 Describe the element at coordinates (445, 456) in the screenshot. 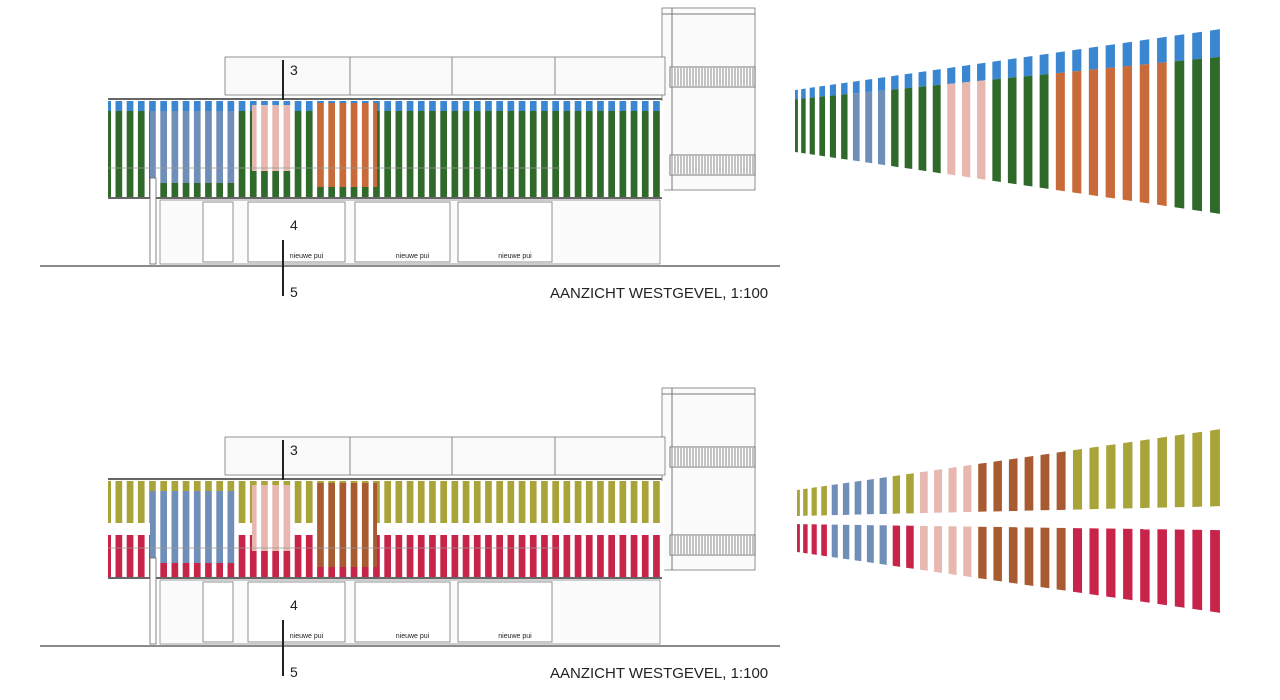

I see `upper-volume` at that location.